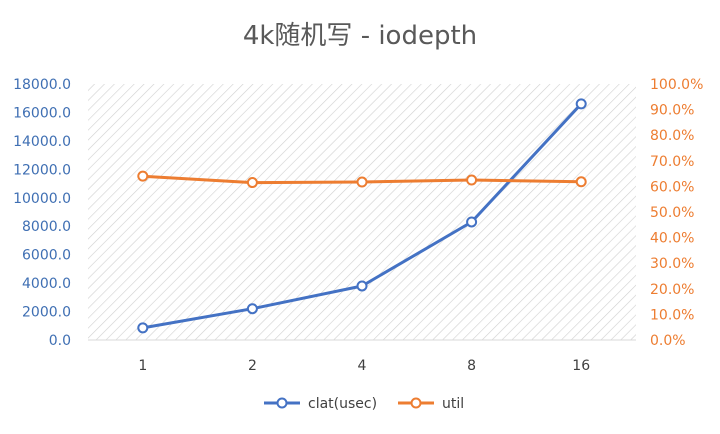  Describe the element at coordinates (672, 213) in the screenshot. I see `y-right-tick-label: 50.0%` at that location.